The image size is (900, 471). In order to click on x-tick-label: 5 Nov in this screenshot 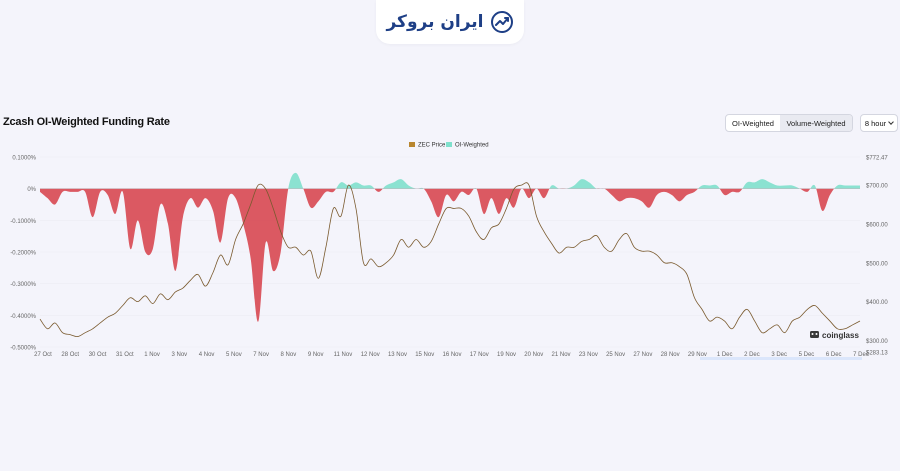, I will do `click(234, 355)`.